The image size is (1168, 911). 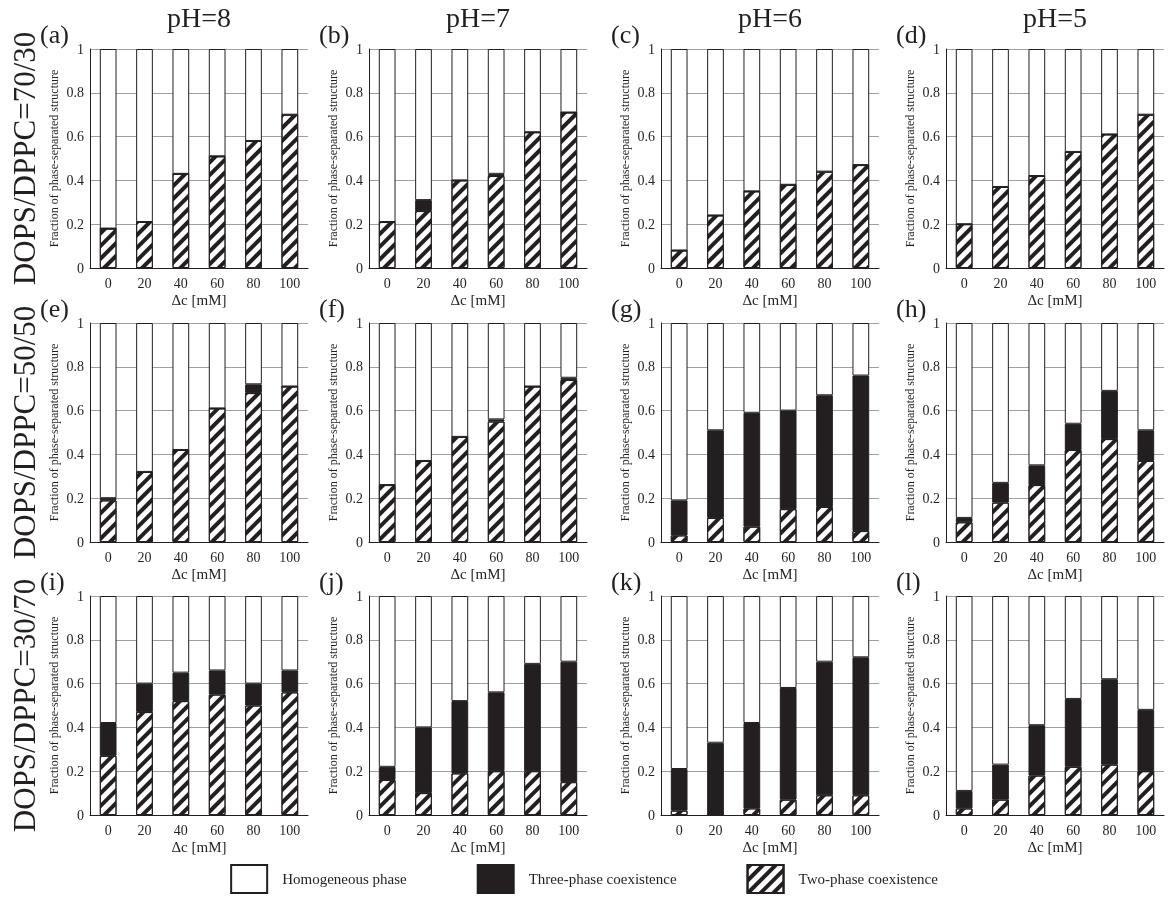 I want to click on legend-label: Homogeneous phase, so click(x=345, y=879).